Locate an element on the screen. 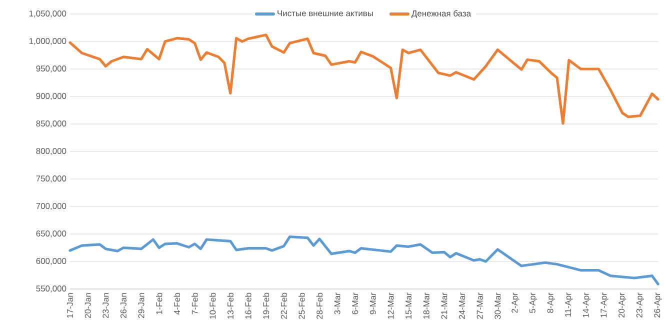 The width and height of the screenshot is (666, 336). y-tick-label: 800,000 is located at coordinates (51, 151).